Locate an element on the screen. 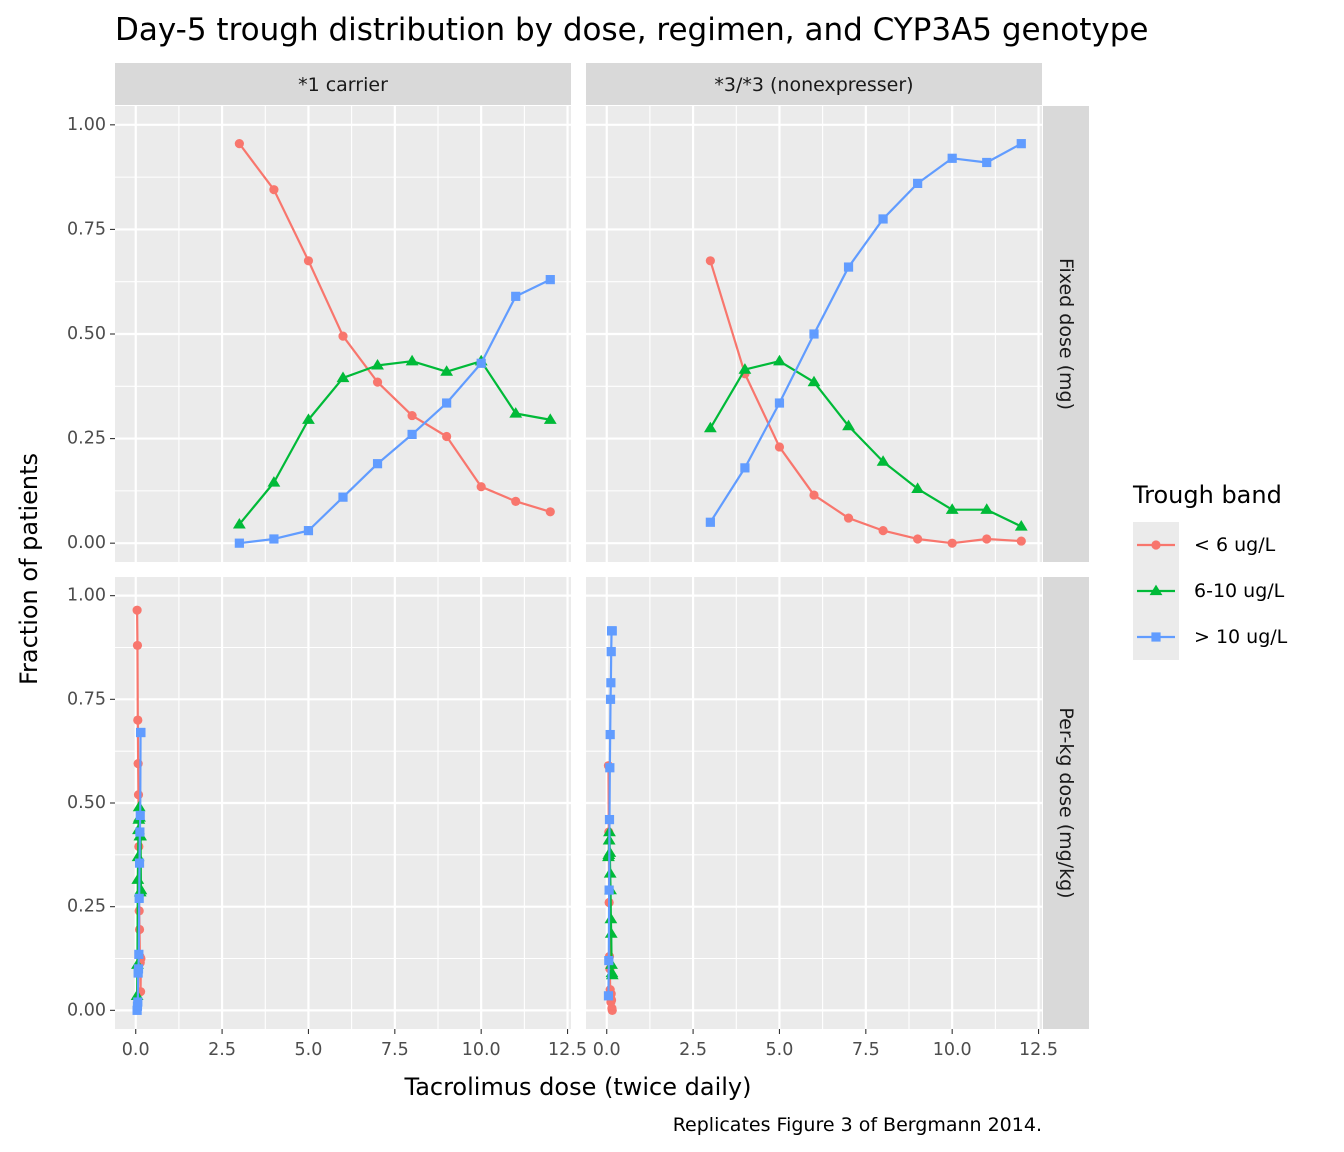 The height and width of the screenshot is (1152, 1344). column-strip-label: *1 carrier is located at coordinates (343, 85).